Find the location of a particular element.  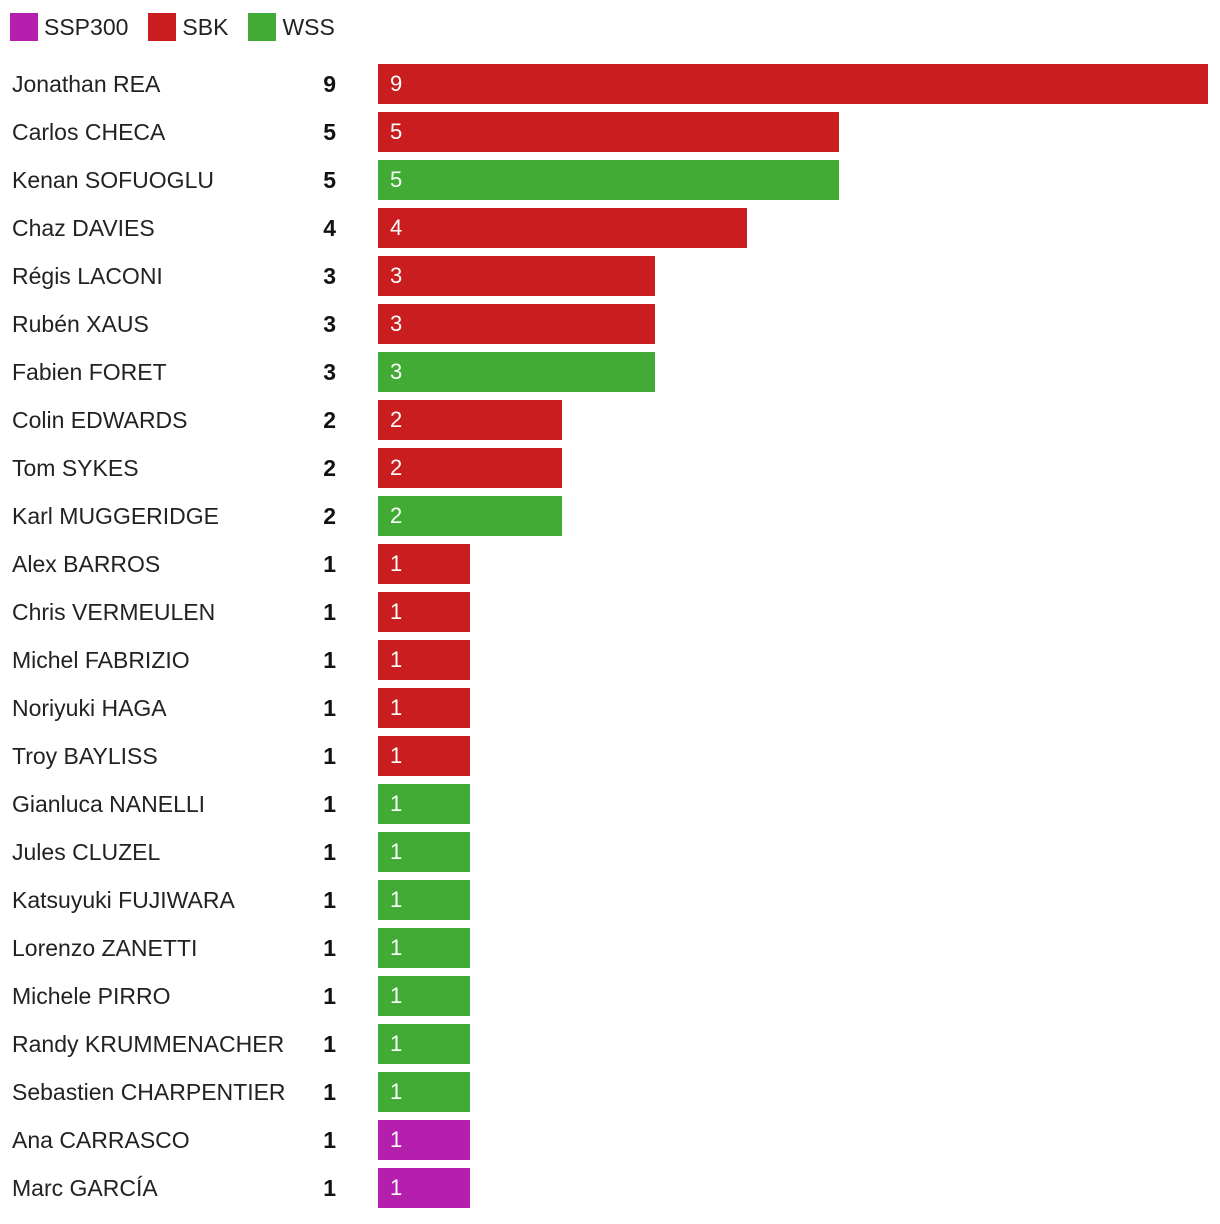

category-label: Sebastien CHARPENTIER is located at coordinates (149, 1092).